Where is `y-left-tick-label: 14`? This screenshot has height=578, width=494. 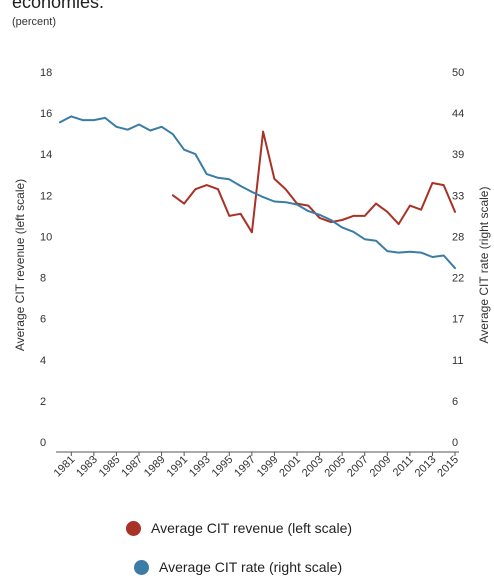 y-left-tick-label: 14 is located at coordinates (46, 155).